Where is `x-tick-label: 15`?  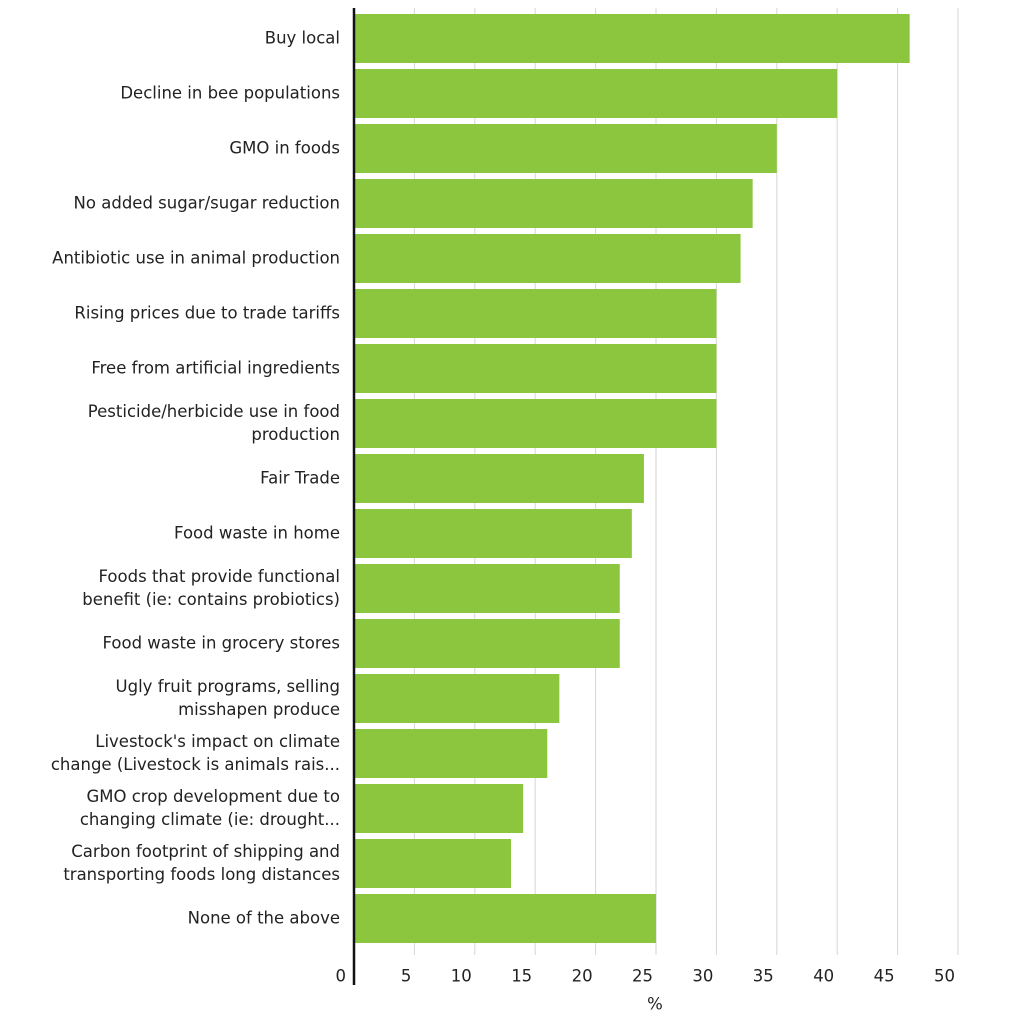 x-tick-label: 15 is located at coordinates (521, 976).